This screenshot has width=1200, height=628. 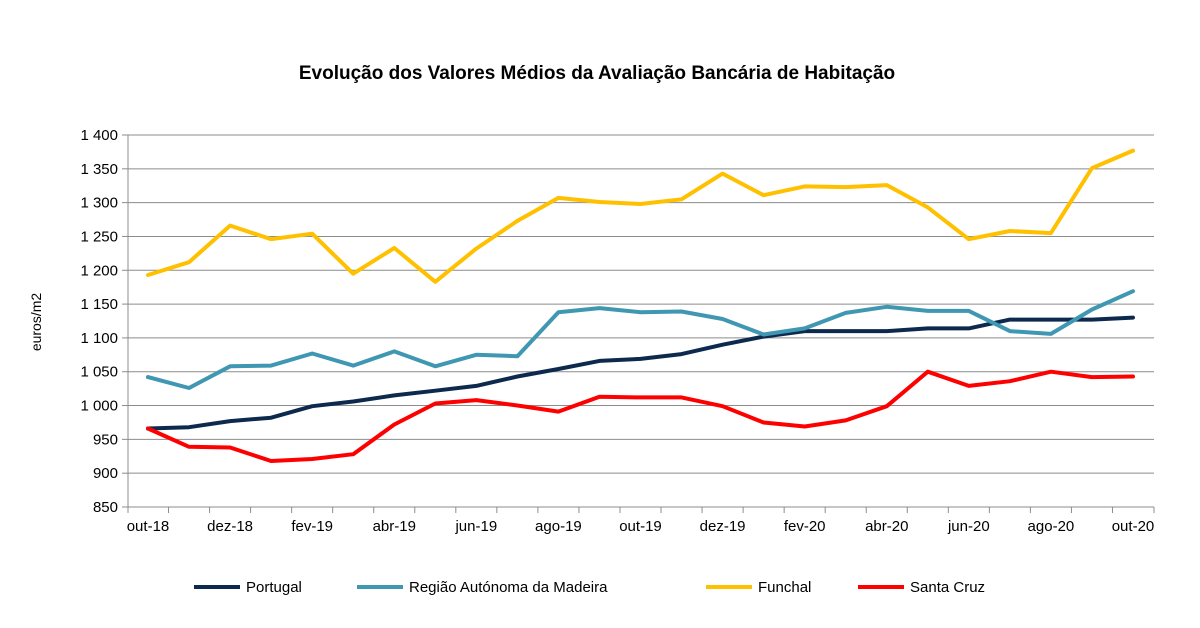 I want to click on x-tick-label: out-19, so click(x=640, y=526).